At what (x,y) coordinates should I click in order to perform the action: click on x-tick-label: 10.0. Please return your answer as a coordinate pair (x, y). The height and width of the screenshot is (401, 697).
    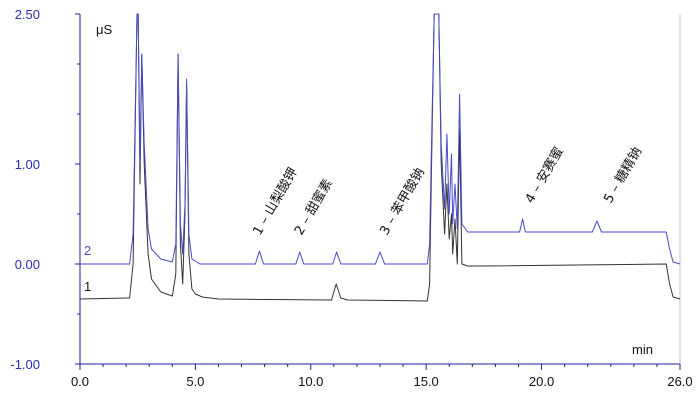
    Looking at the image, I should click on (310, 381).